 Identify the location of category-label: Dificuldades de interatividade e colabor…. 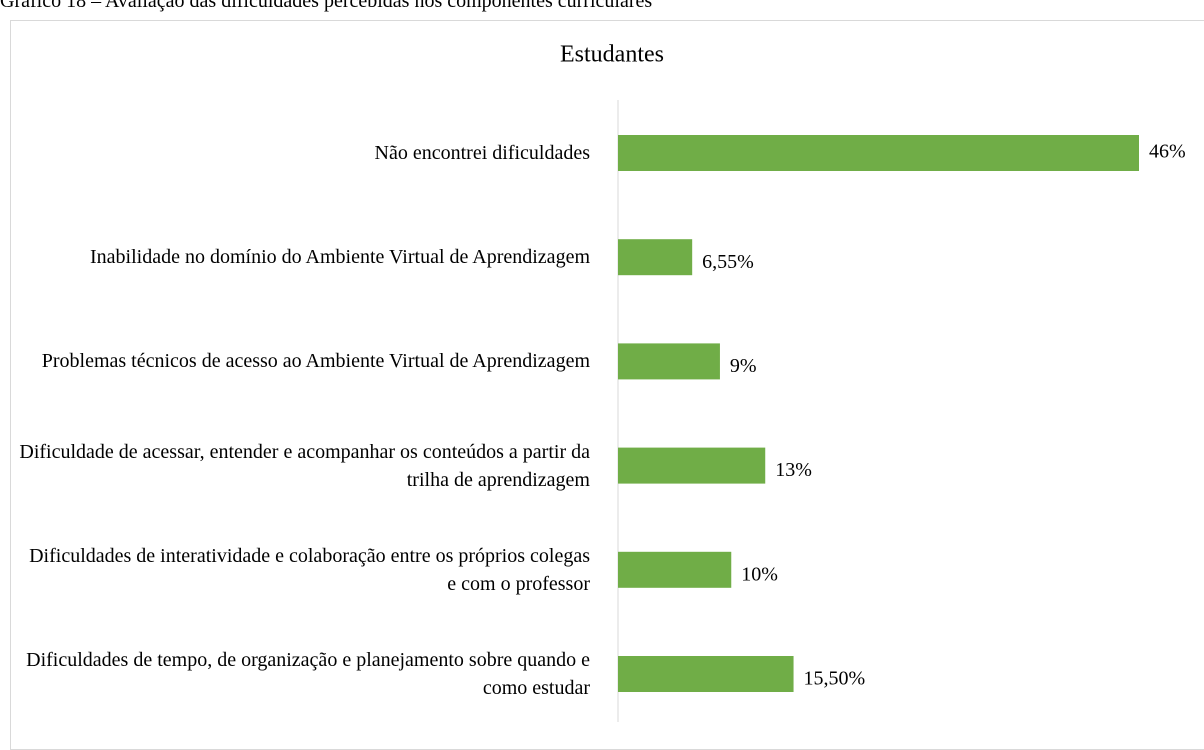
(309, 569).